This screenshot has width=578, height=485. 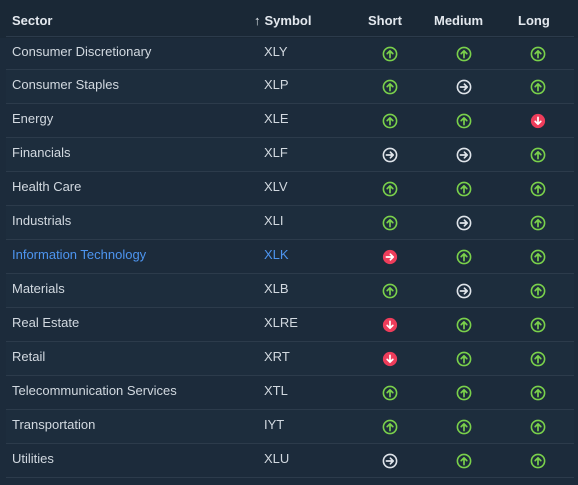 I want to click on sector-name: Industrials, so click(x=42, y=220).